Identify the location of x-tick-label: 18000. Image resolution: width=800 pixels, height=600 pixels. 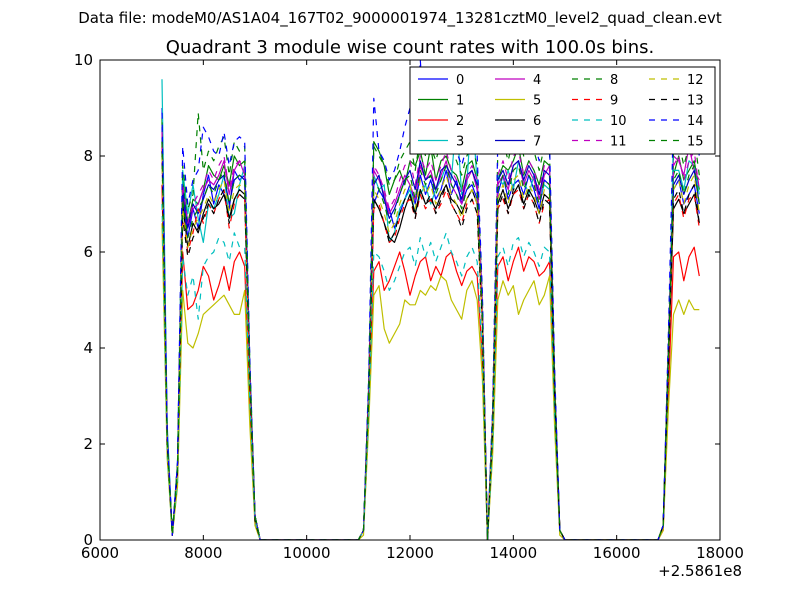
(720, 553).